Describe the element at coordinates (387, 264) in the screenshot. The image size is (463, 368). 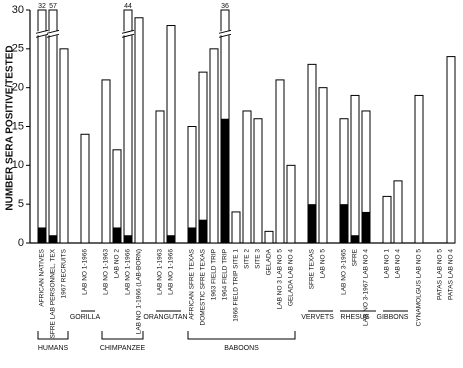
I see `x-tick-label: LAB NO 1` at that location.